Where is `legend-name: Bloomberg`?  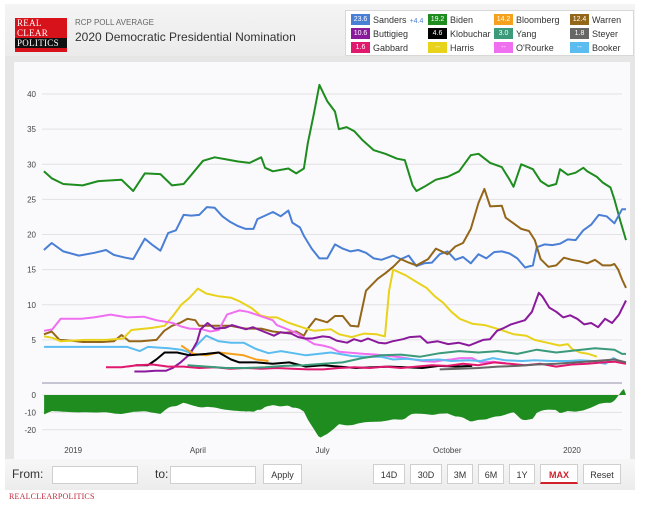 legend-name: Bloomberg is located at coordinates (538, 20).